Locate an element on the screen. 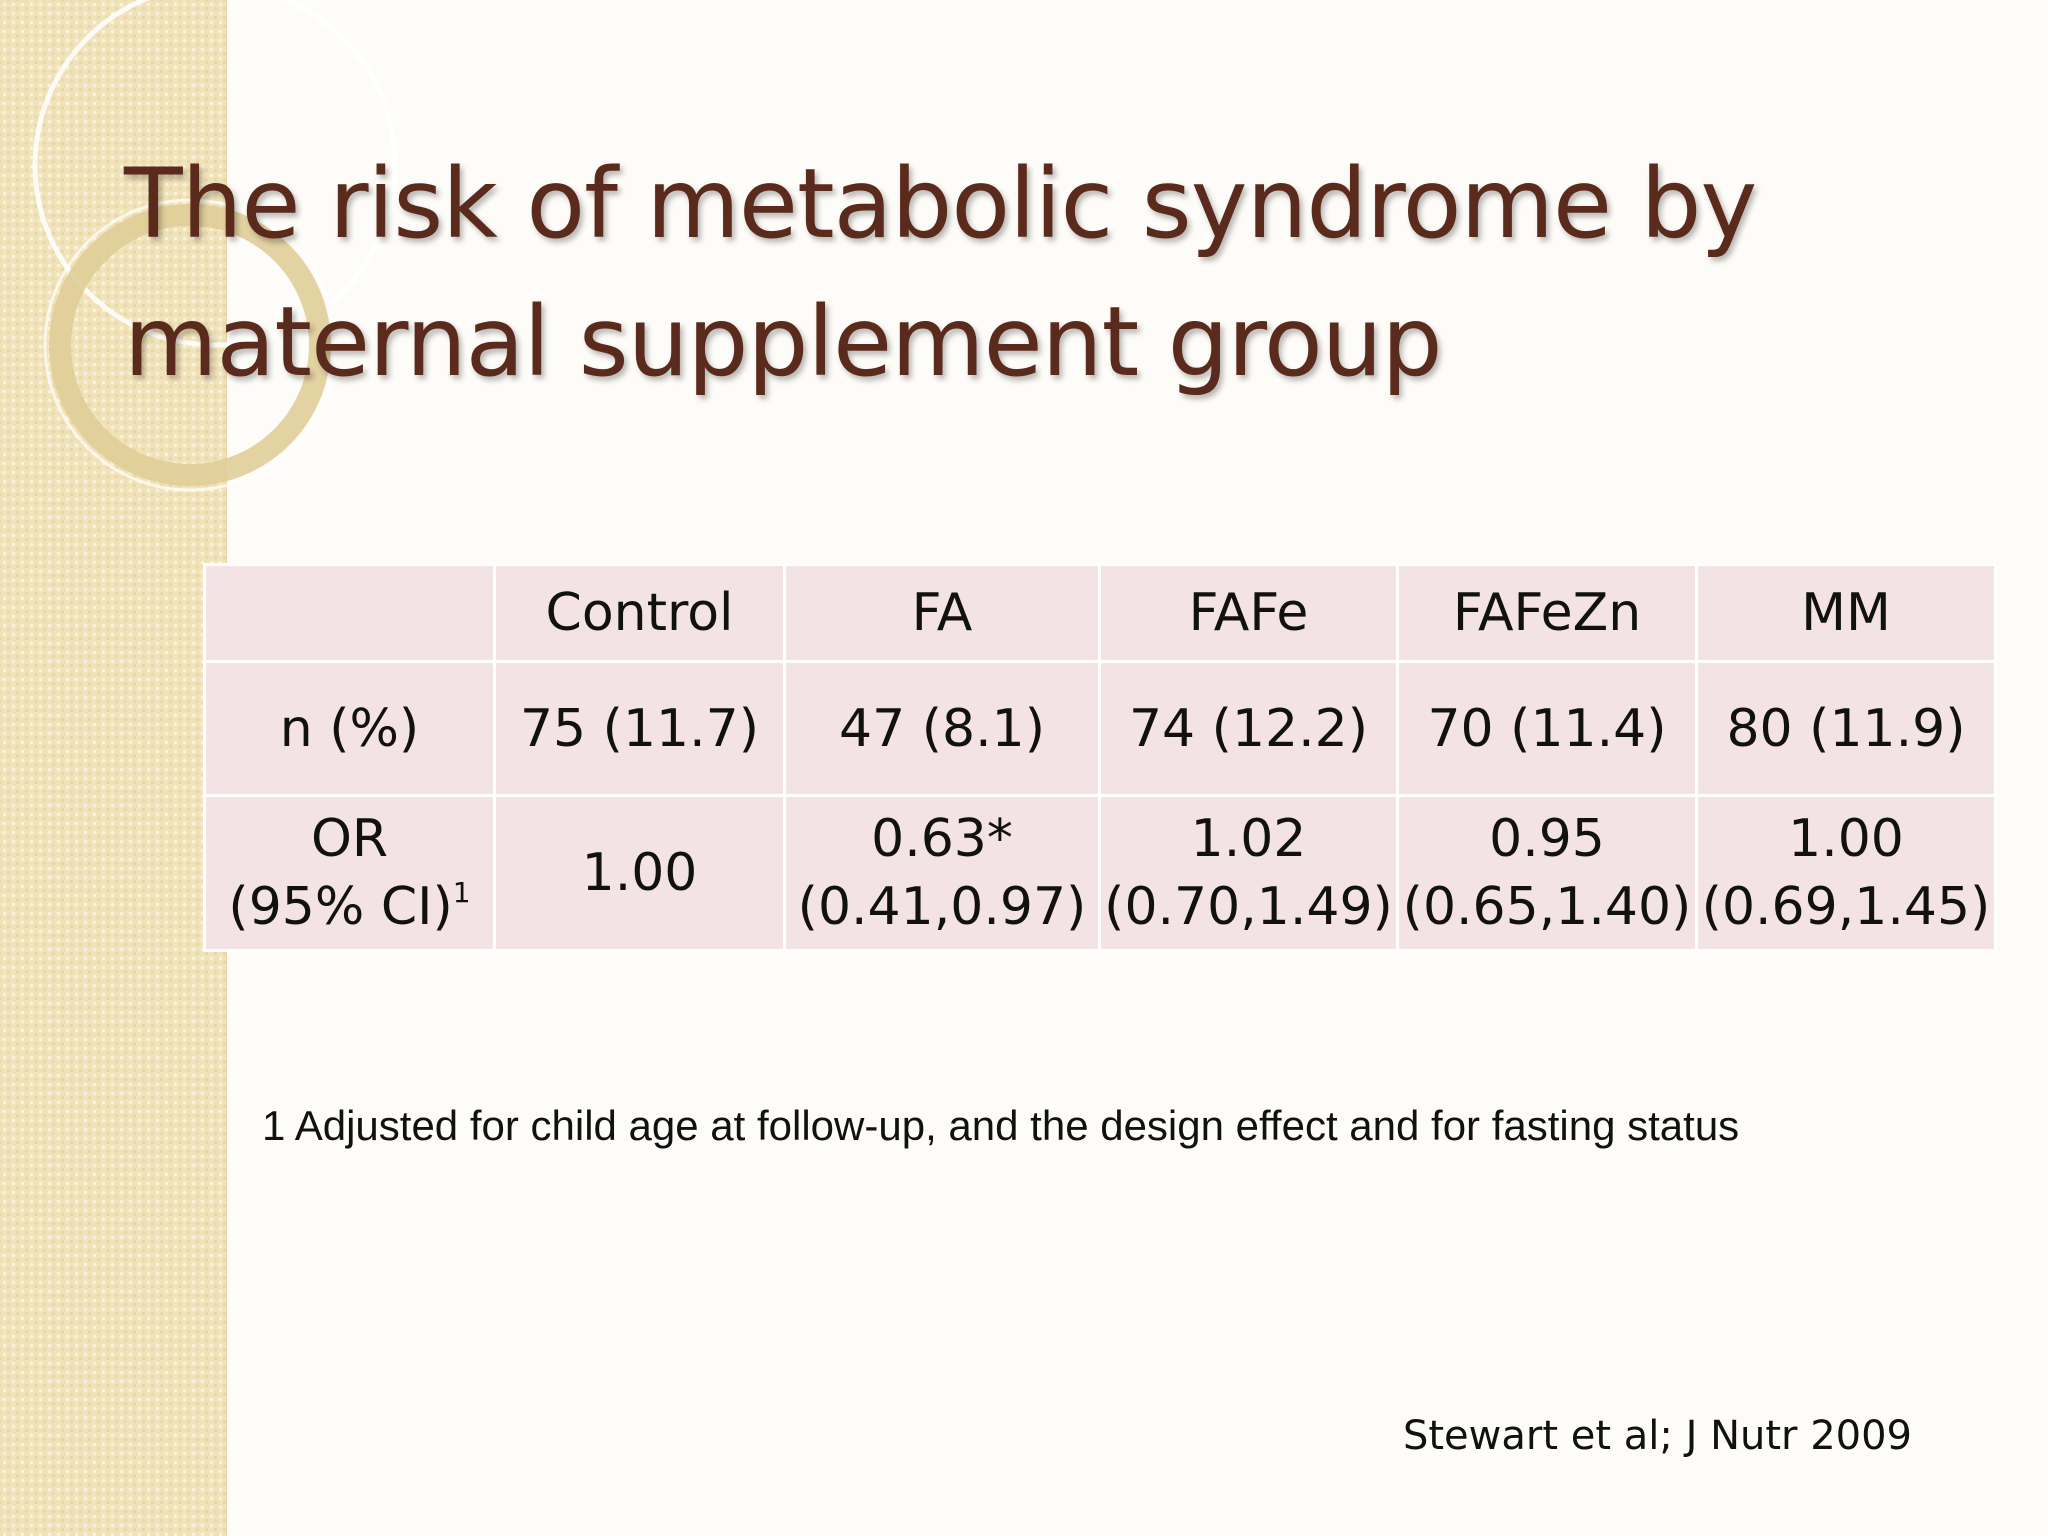 The width and height of the screenshot is (2048, 1536). odds-ratio-value: 1.02 is located at coordinates (1248, 839).